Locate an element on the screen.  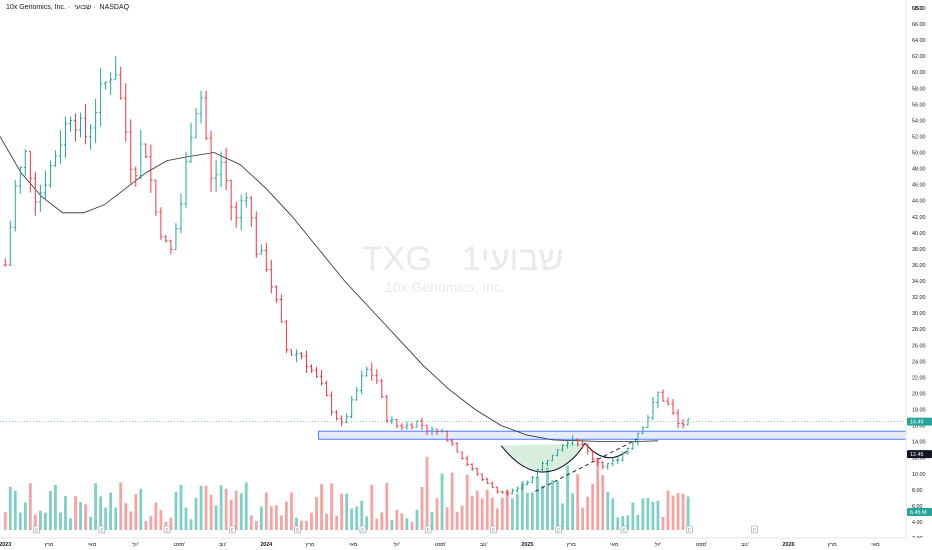
y-tick-label: 18.00 is located at coordinates (919, 411).